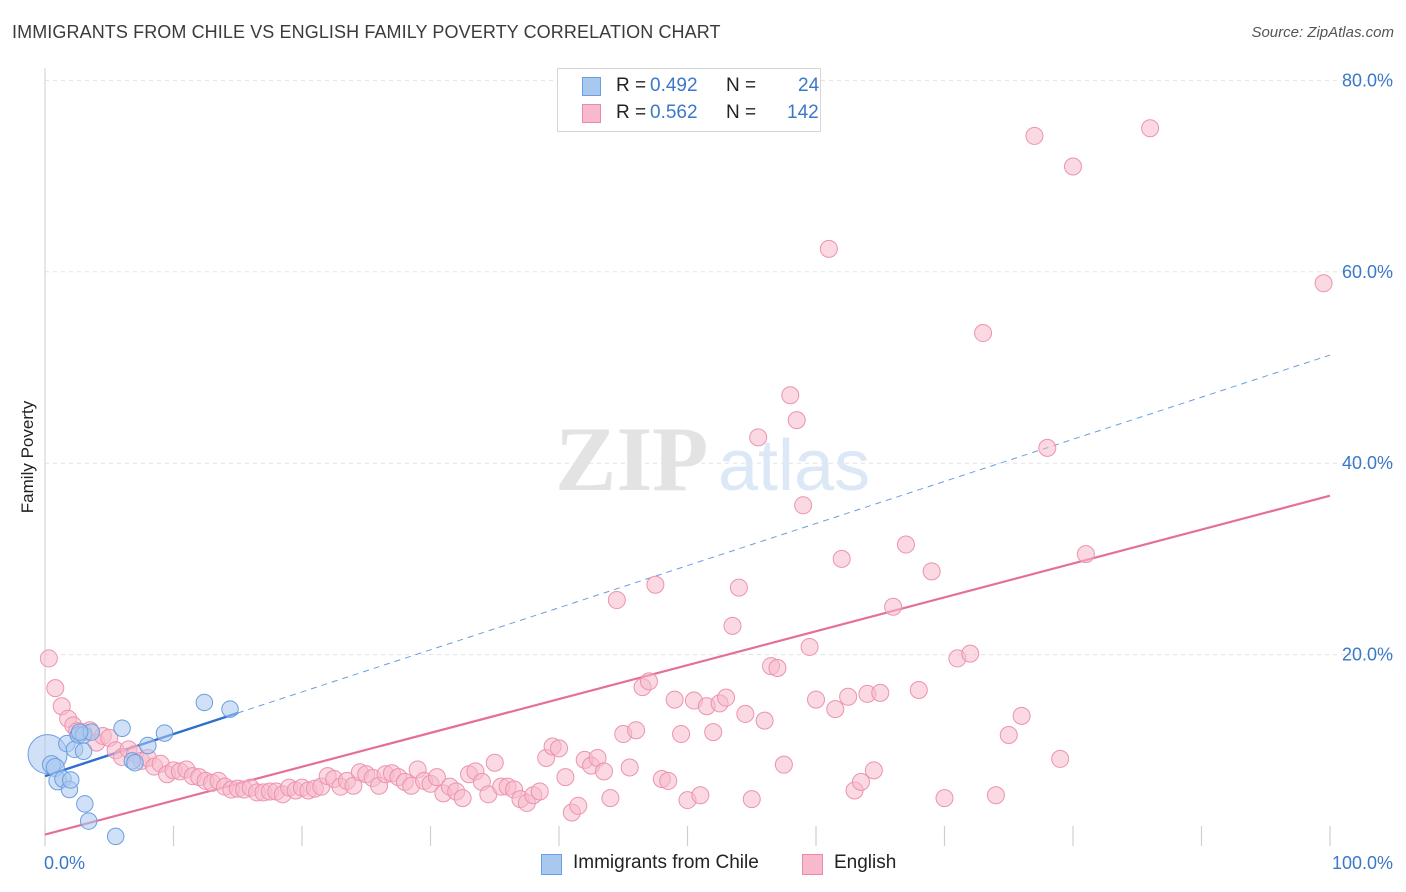 This screenshot has width=1406, height=892. I want to click on r-value: 0.562, so click(674, 112).